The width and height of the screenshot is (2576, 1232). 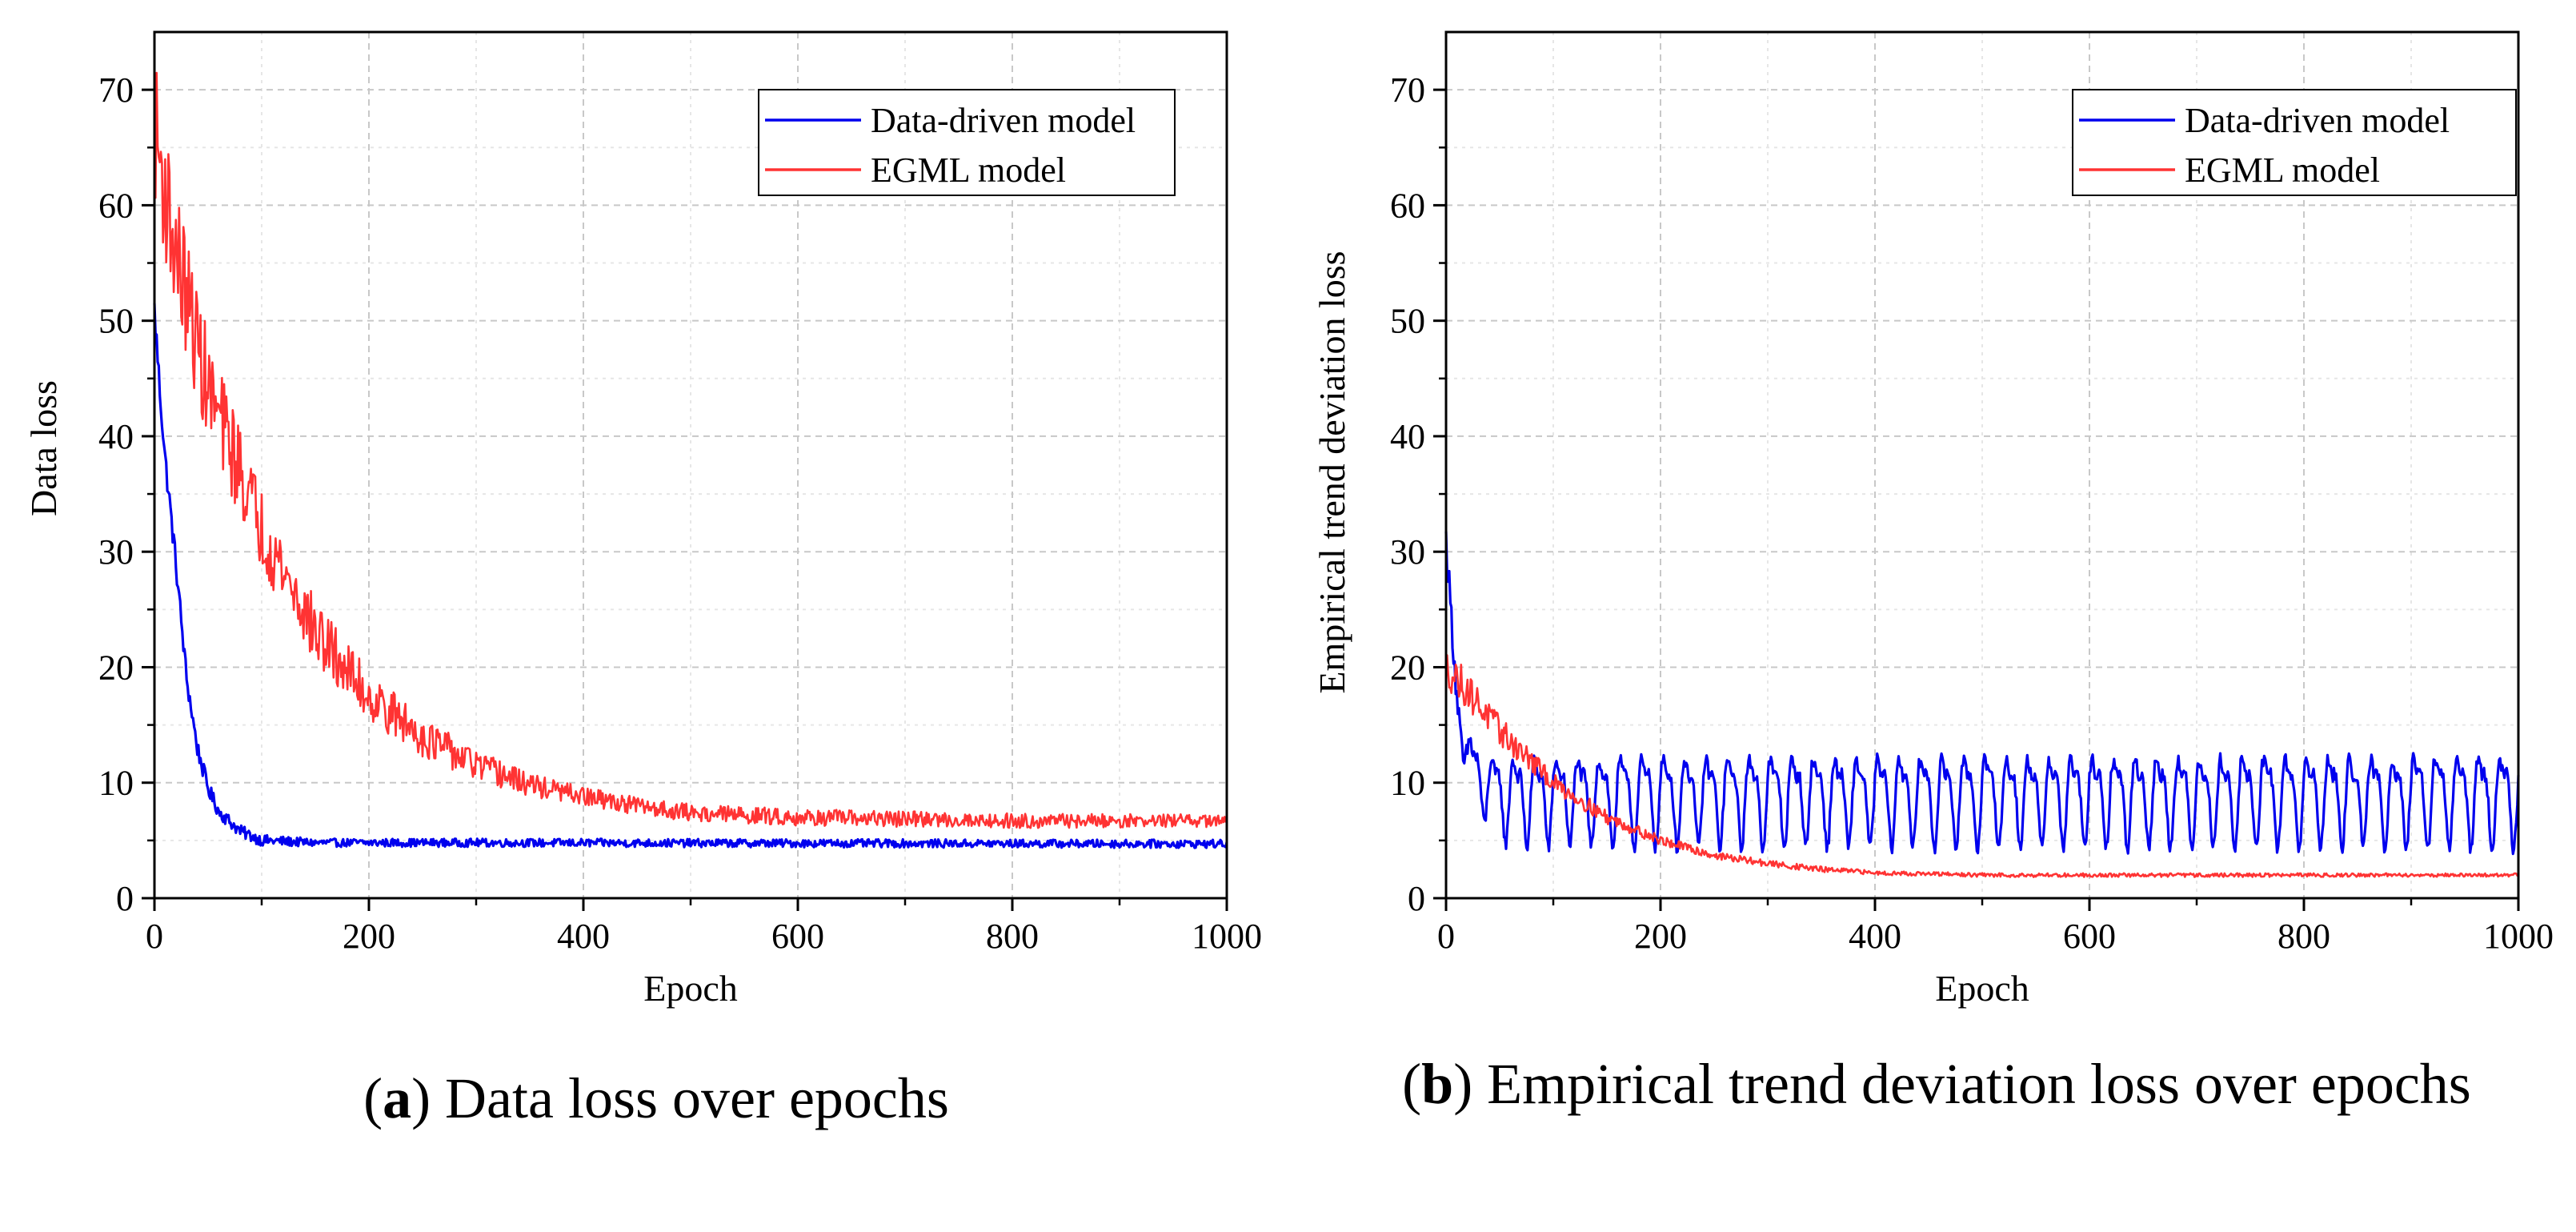 I want to click on caption-b-label: b, so click(x=1437, y=1084).